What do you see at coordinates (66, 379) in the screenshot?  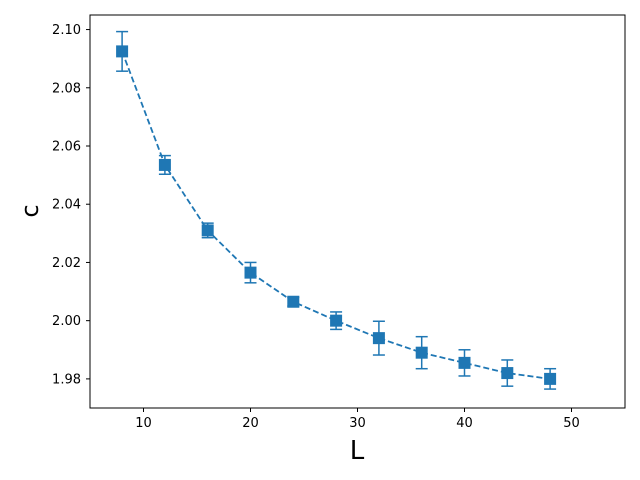 I see `y-tick-label: 1.98` at bounding box center [66, 379].